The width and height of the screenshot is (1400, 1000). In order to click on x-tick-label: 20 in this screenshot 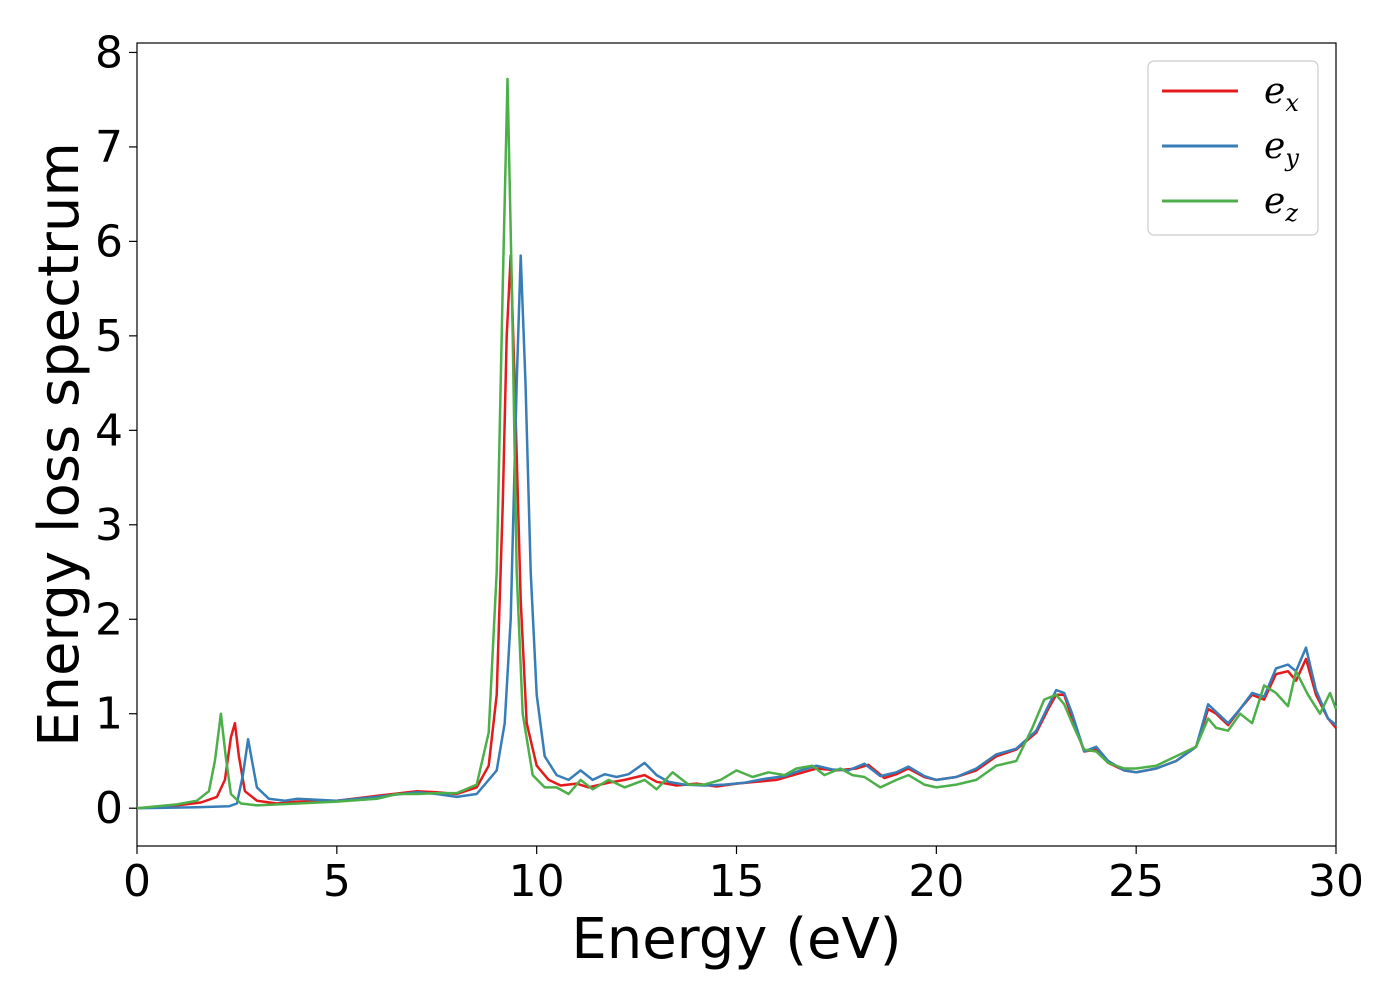, I will do `click(936, 881)`.